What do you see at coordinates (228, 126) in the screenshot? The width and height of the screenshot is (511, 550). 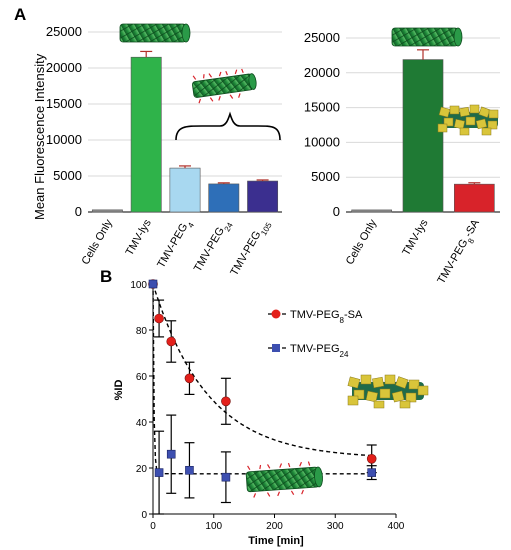 I see `group-brace` at bounding box center [228, 126].